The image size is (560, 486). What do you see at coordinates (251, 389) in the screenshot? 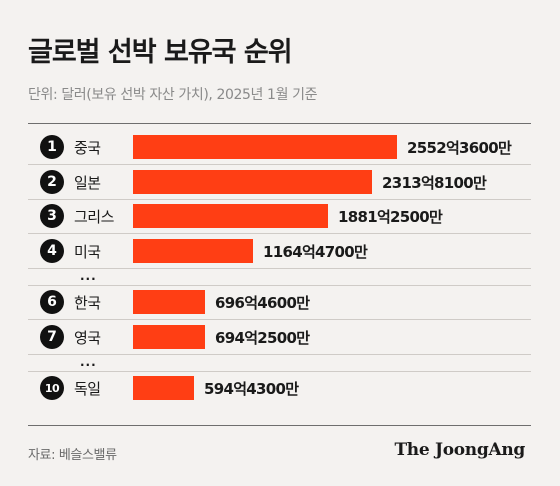
I see `value-label: 594억4300만` at bounding box center [251, 389].